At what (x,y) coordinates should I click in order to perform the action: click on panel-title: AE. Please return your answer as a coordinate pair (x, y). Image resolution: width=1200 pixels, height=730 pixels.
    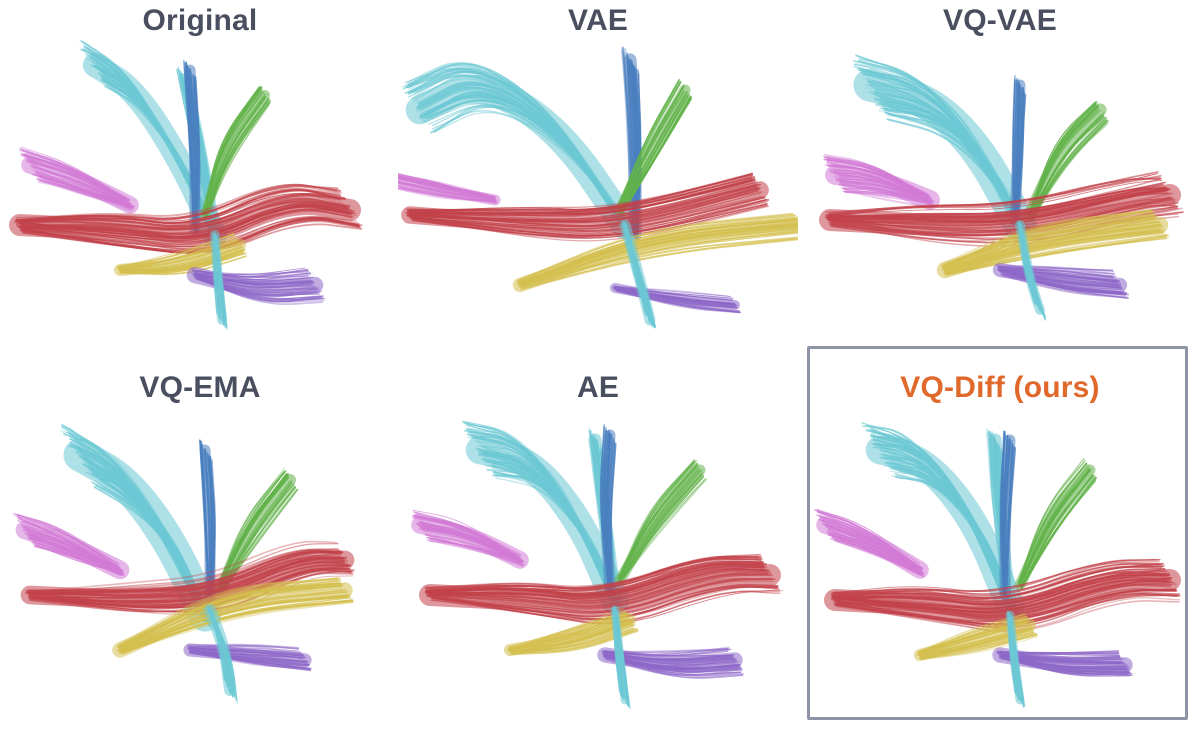
    Looking at the image, I should click on (598, 387).